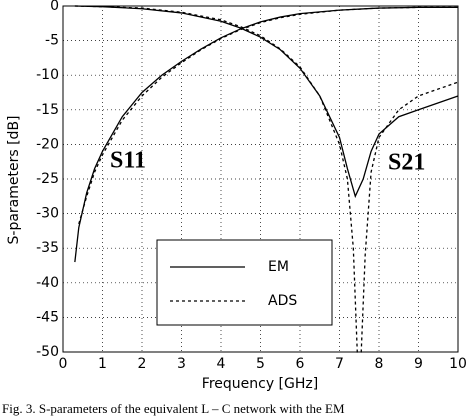 This screenshot has width=474, height=418. I want to click on y-tick-label: -30, so click(47, 214).